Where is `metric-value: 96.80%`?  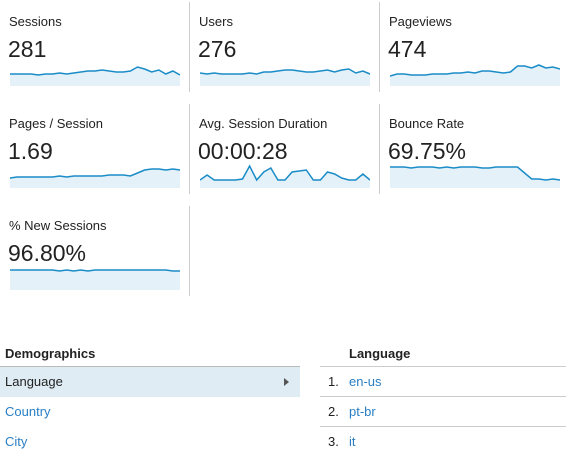 metric-value: 96.80% is located at coordinates (47, 253).